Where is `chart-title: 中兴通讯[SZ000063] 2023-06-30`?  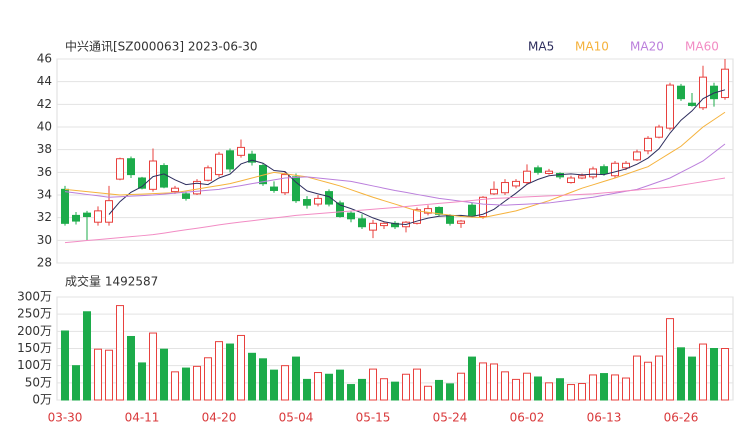 chart-title: 中兴通讯[SZ000063] 2023-06-30 is located at coordinates (161, 46).